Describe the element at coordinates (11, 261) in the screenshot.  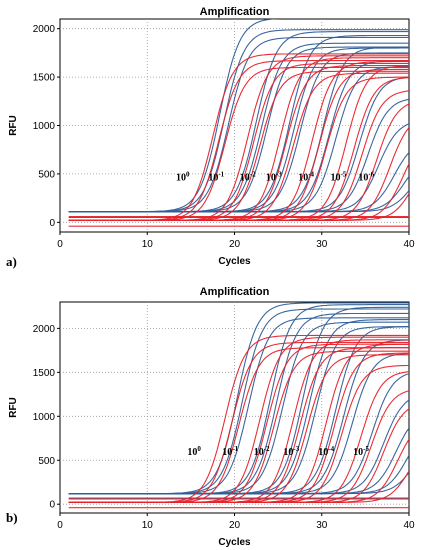
I see `panel-label: a)` at that location.